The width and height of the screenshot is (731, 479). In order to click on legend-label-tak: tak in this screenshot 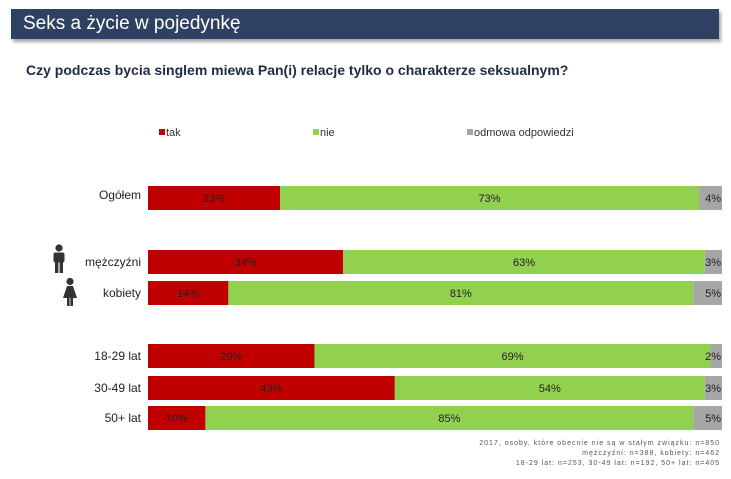, I will do `click(173, 133)`.